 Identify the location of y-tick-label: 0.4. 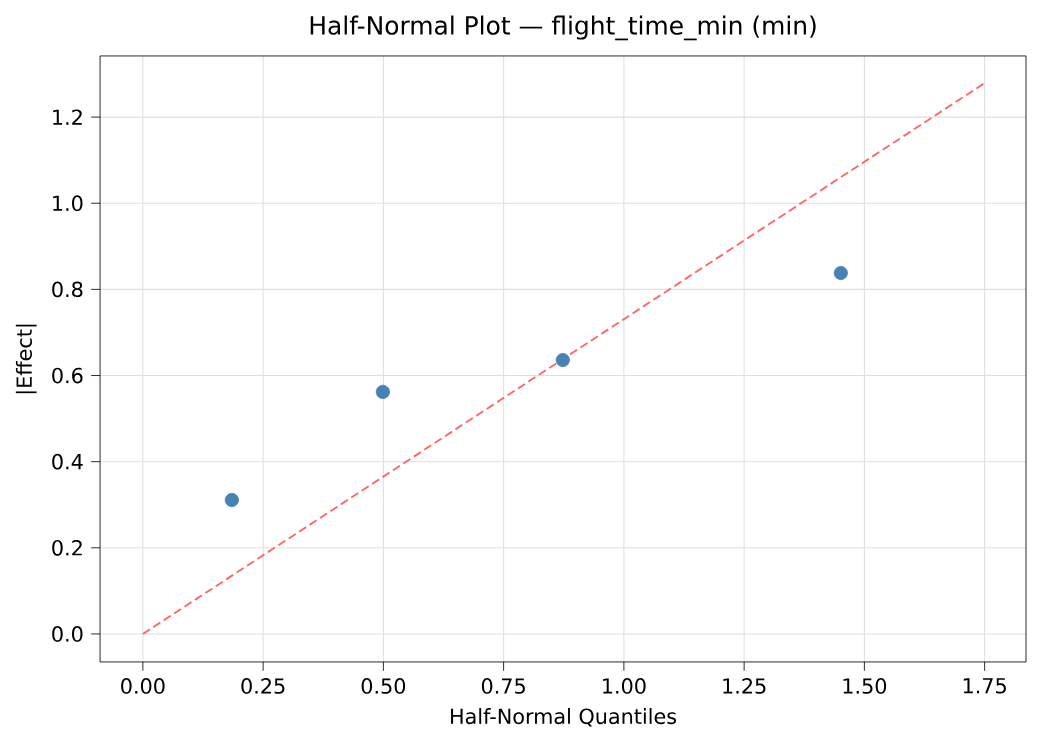
(67, 461).